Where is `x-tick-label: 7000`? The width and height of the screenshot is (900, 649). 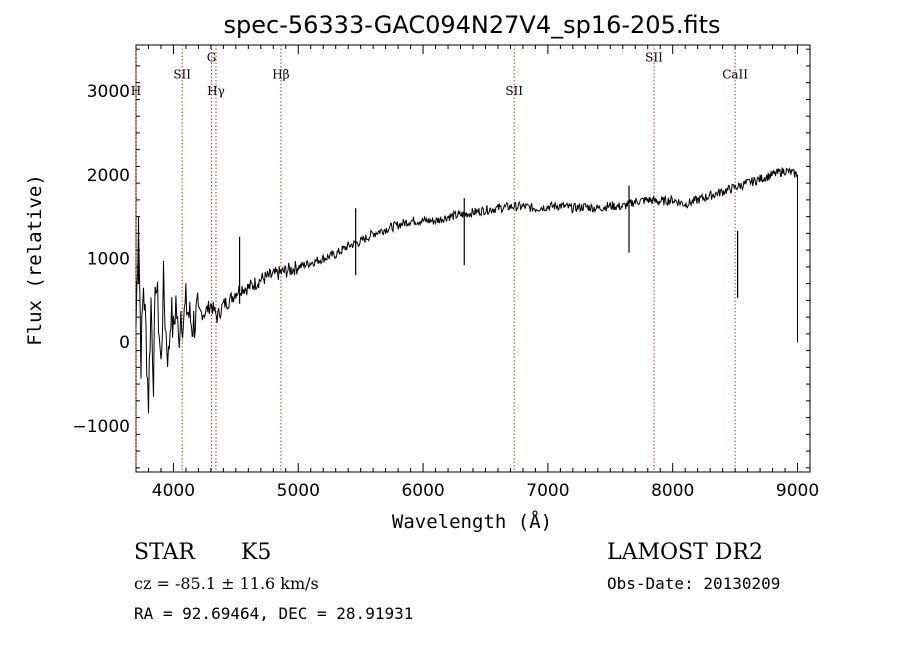 x-tick-label: 7000 is located at coordinates (547, 491).